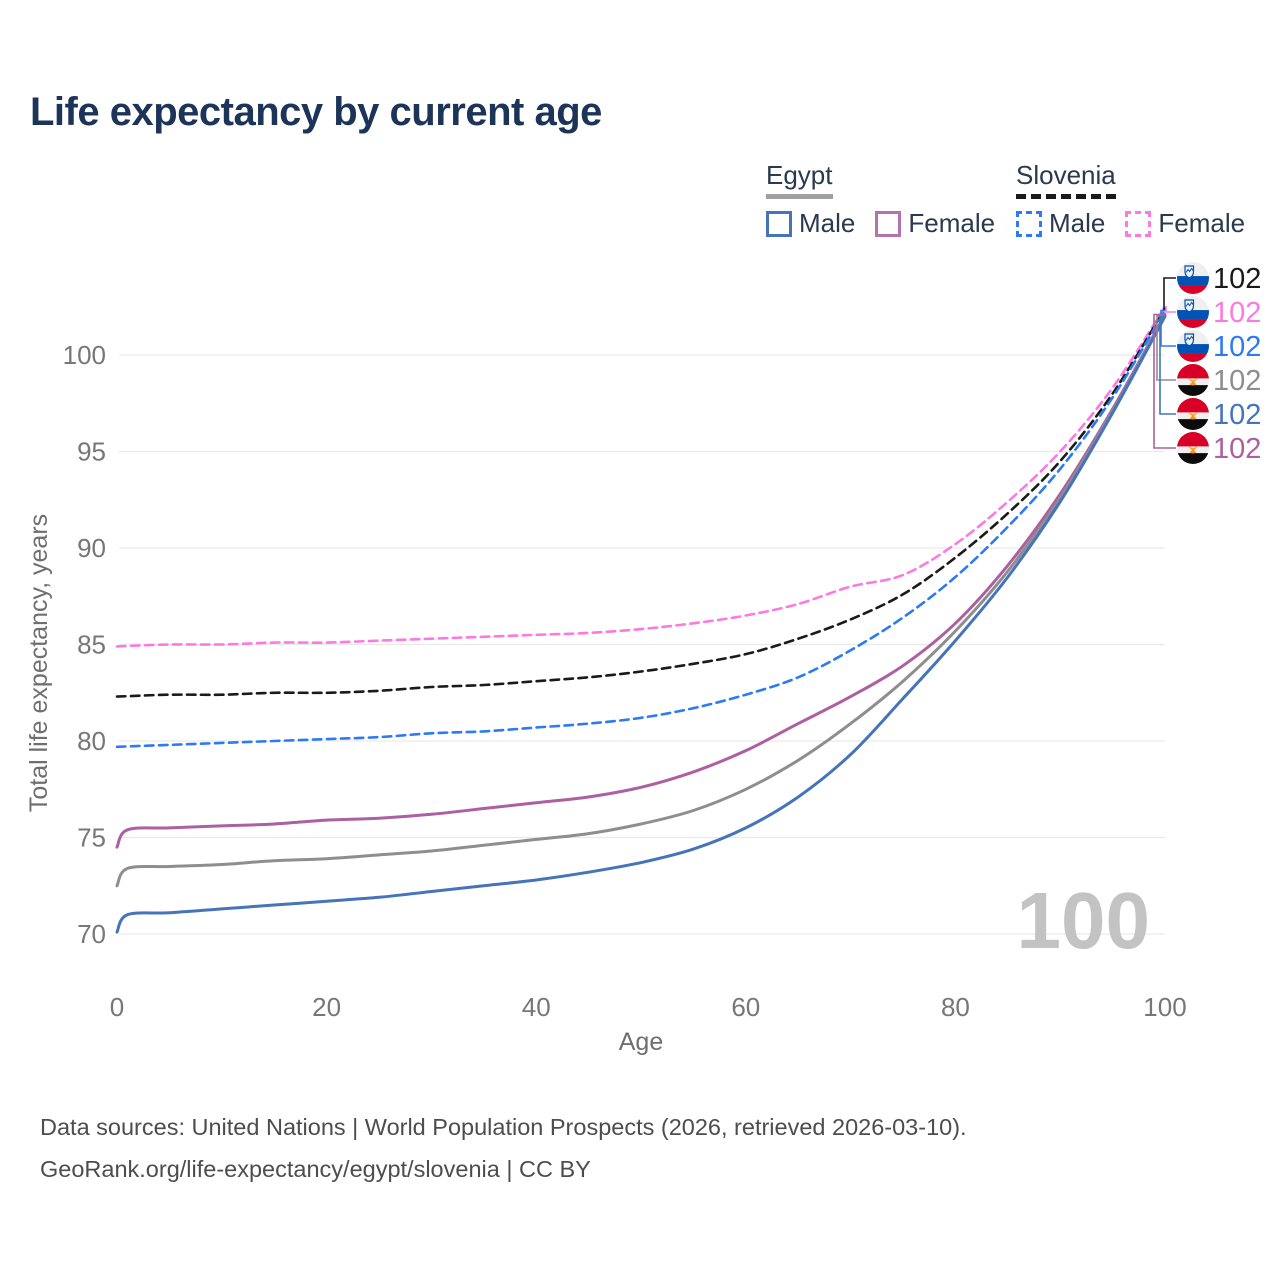 The image size is (1280, 1280). I want to click on end-label-connector-egypt_female, so click(1164, 381).